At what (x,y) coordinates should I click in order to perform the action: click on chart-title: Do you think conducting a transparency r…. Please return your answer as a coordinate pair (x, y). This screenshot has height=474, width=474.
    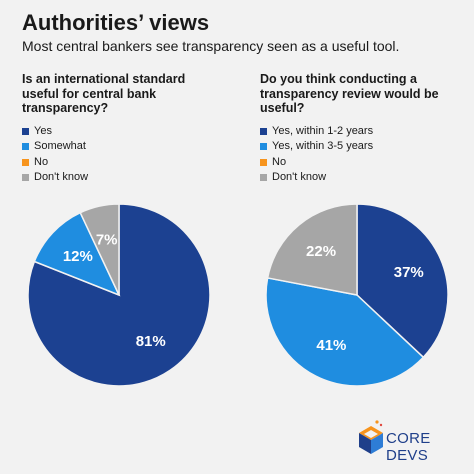
    Looking at the image, I should click on (349, 93).